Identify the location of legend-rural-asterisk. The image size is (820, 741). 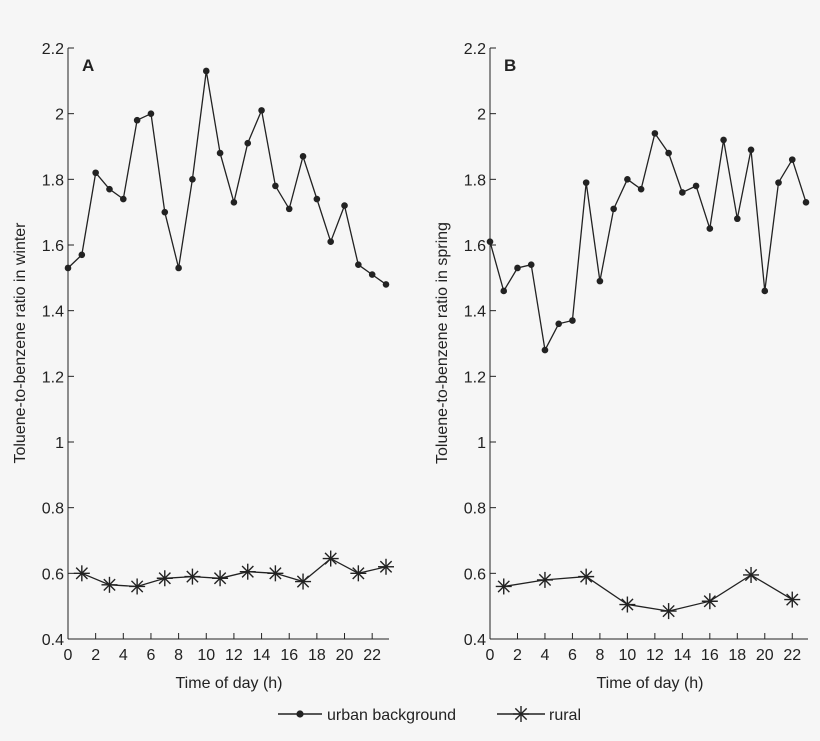
(521, 714).